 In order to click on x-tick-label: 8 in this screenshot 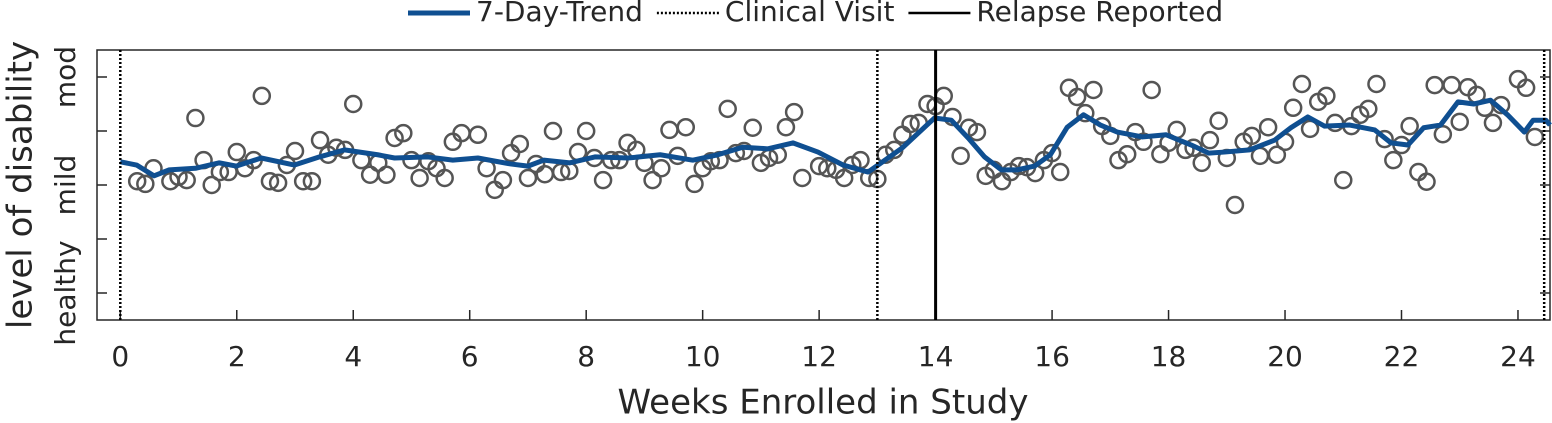, I will do `click(586, 356)`.